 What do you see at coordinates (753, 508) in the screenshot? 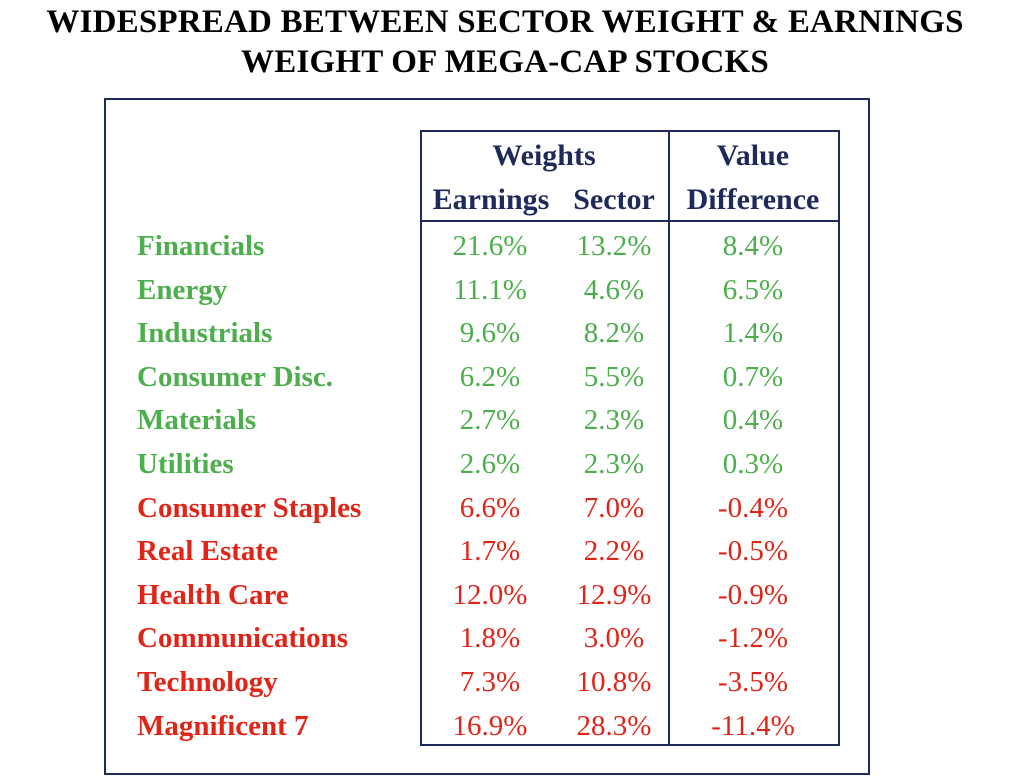
I see `difference-cell: -0.4%` at bounding box center [753, 508].